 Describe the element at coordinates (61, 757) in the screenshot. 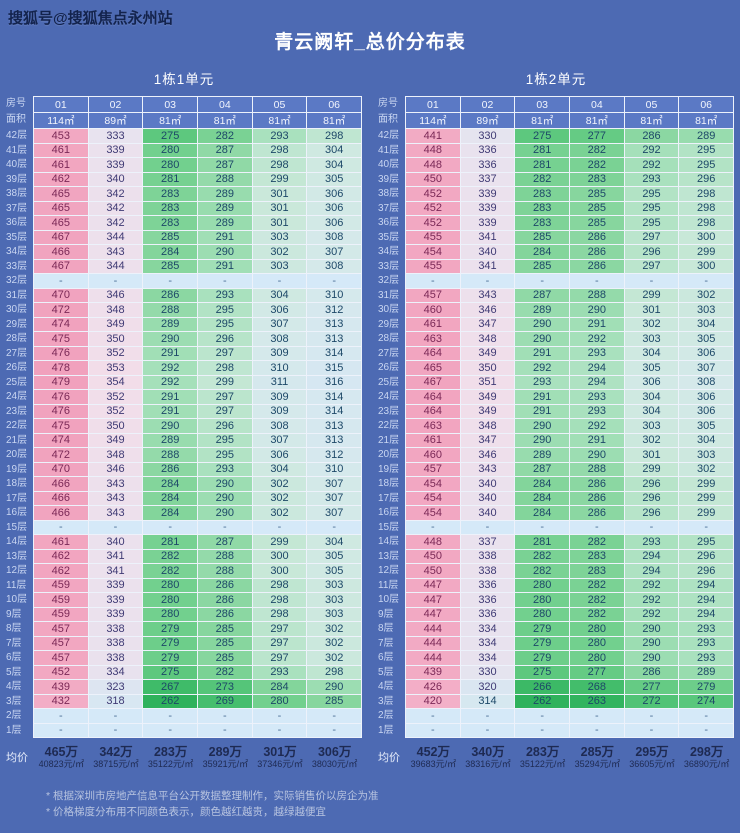

I see `average-cell: 465万 40823元/㎡` at that location.